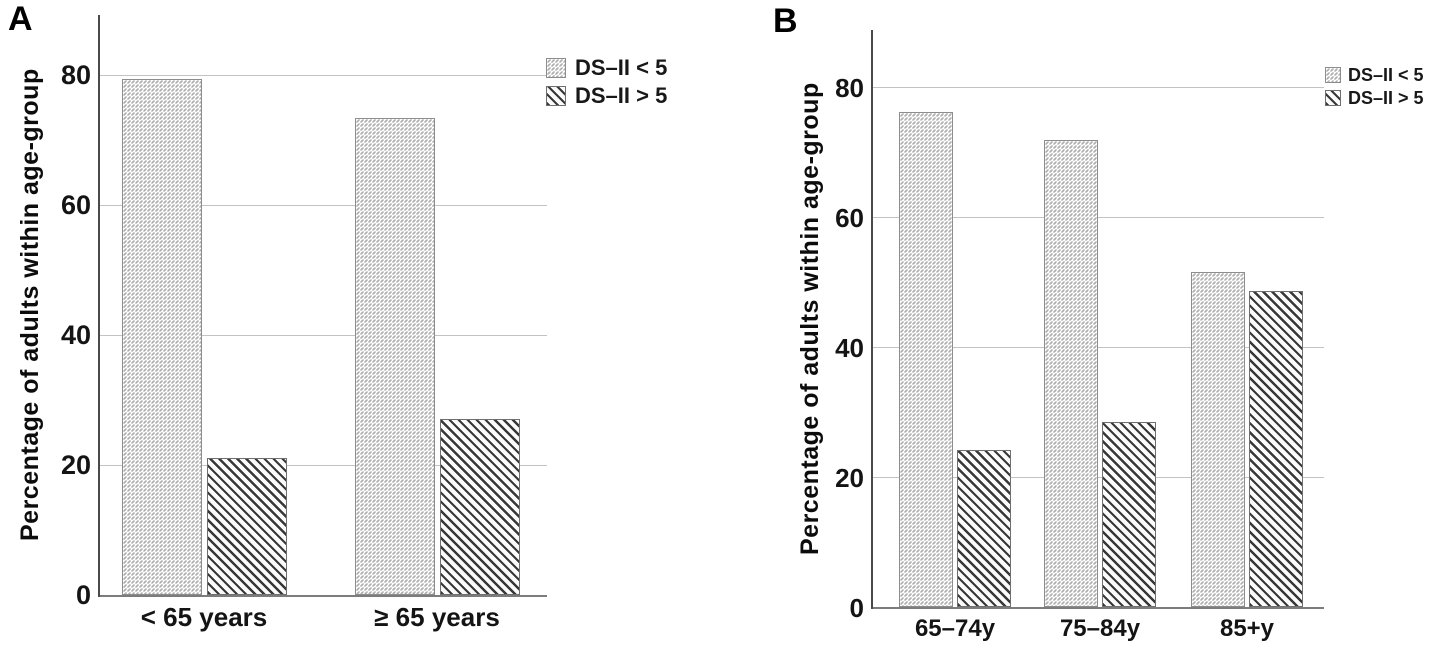 The image size is (1439, 645). Describe the element at coordinates (246, 526) in the screenshot. I see `bar-a-series1-cat0` at that location.